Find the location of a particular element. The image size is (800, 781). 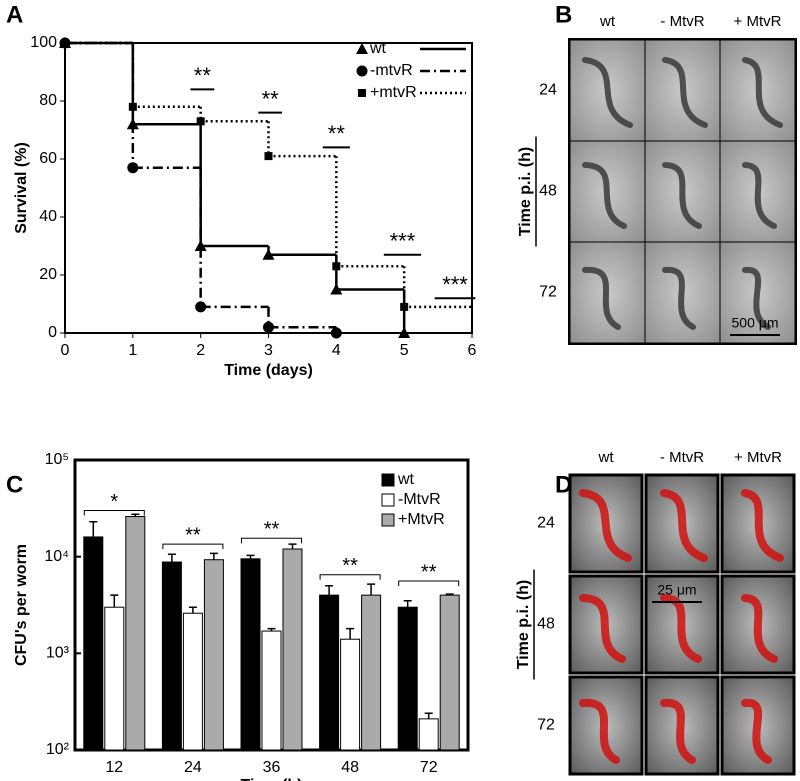

legend-label: wt is located at coordinates (378, 48).